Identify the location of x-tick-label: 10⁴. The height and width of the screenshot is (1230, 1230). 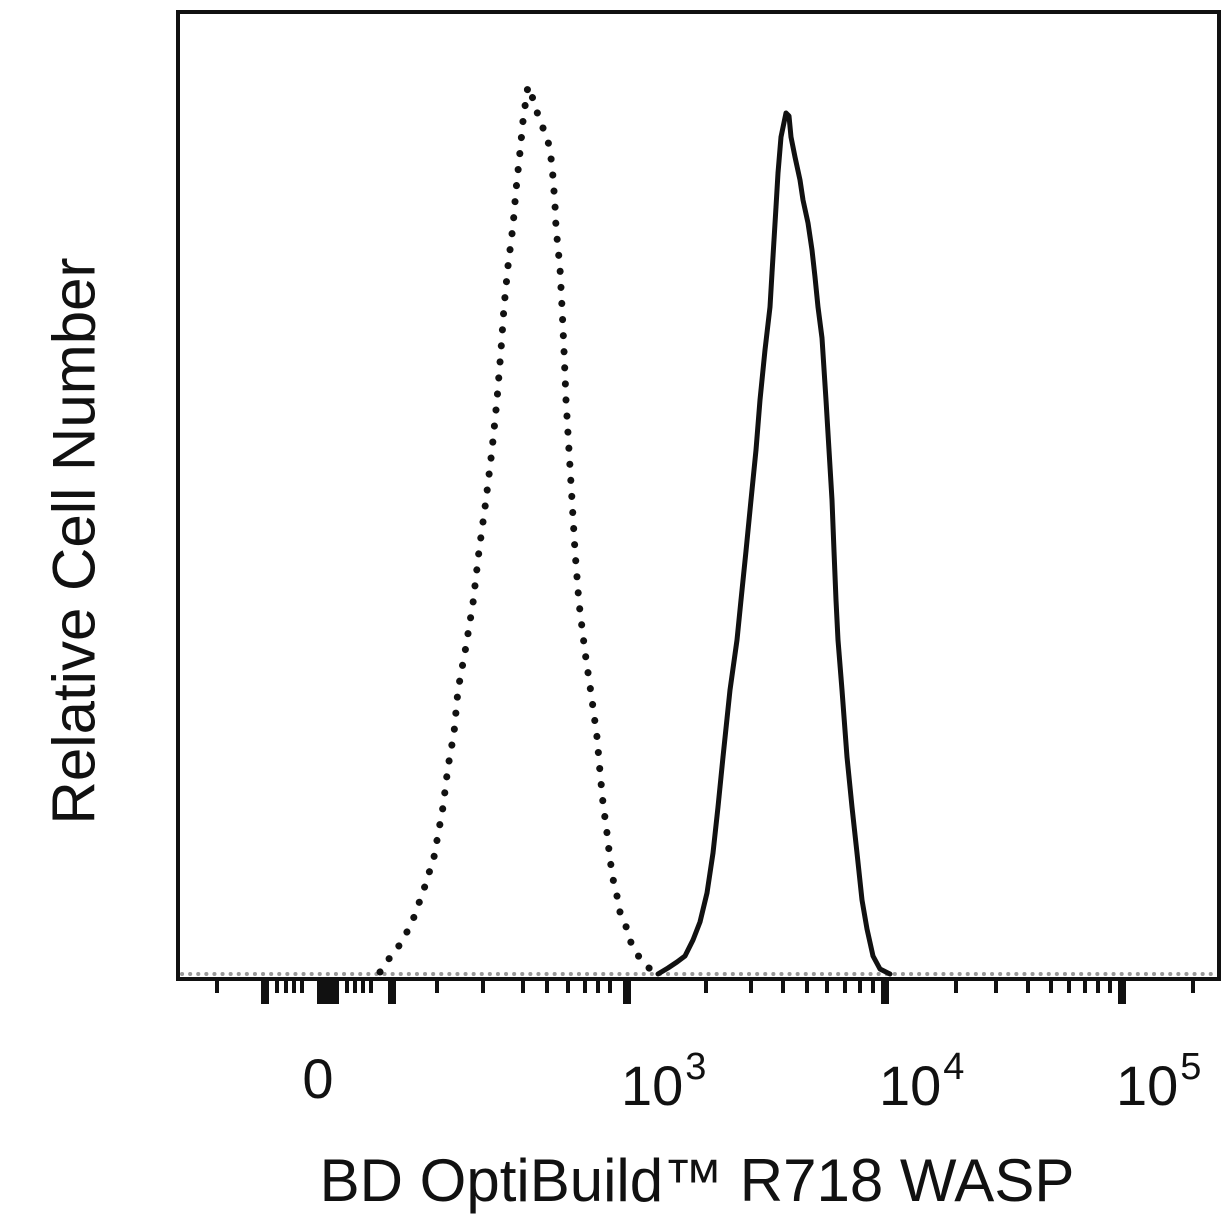
(922, 1081).